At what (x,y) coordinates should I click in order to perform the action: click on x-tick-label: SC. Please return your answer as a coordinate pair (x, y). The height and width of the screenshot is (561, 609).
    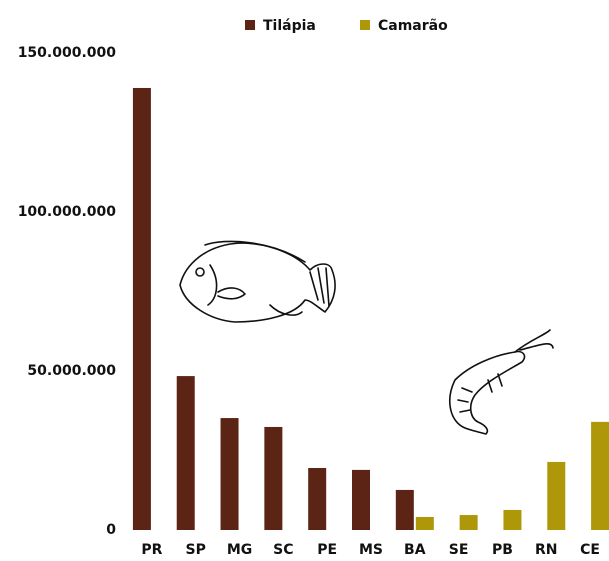
    Looking at the image, I should click on (283, 550).